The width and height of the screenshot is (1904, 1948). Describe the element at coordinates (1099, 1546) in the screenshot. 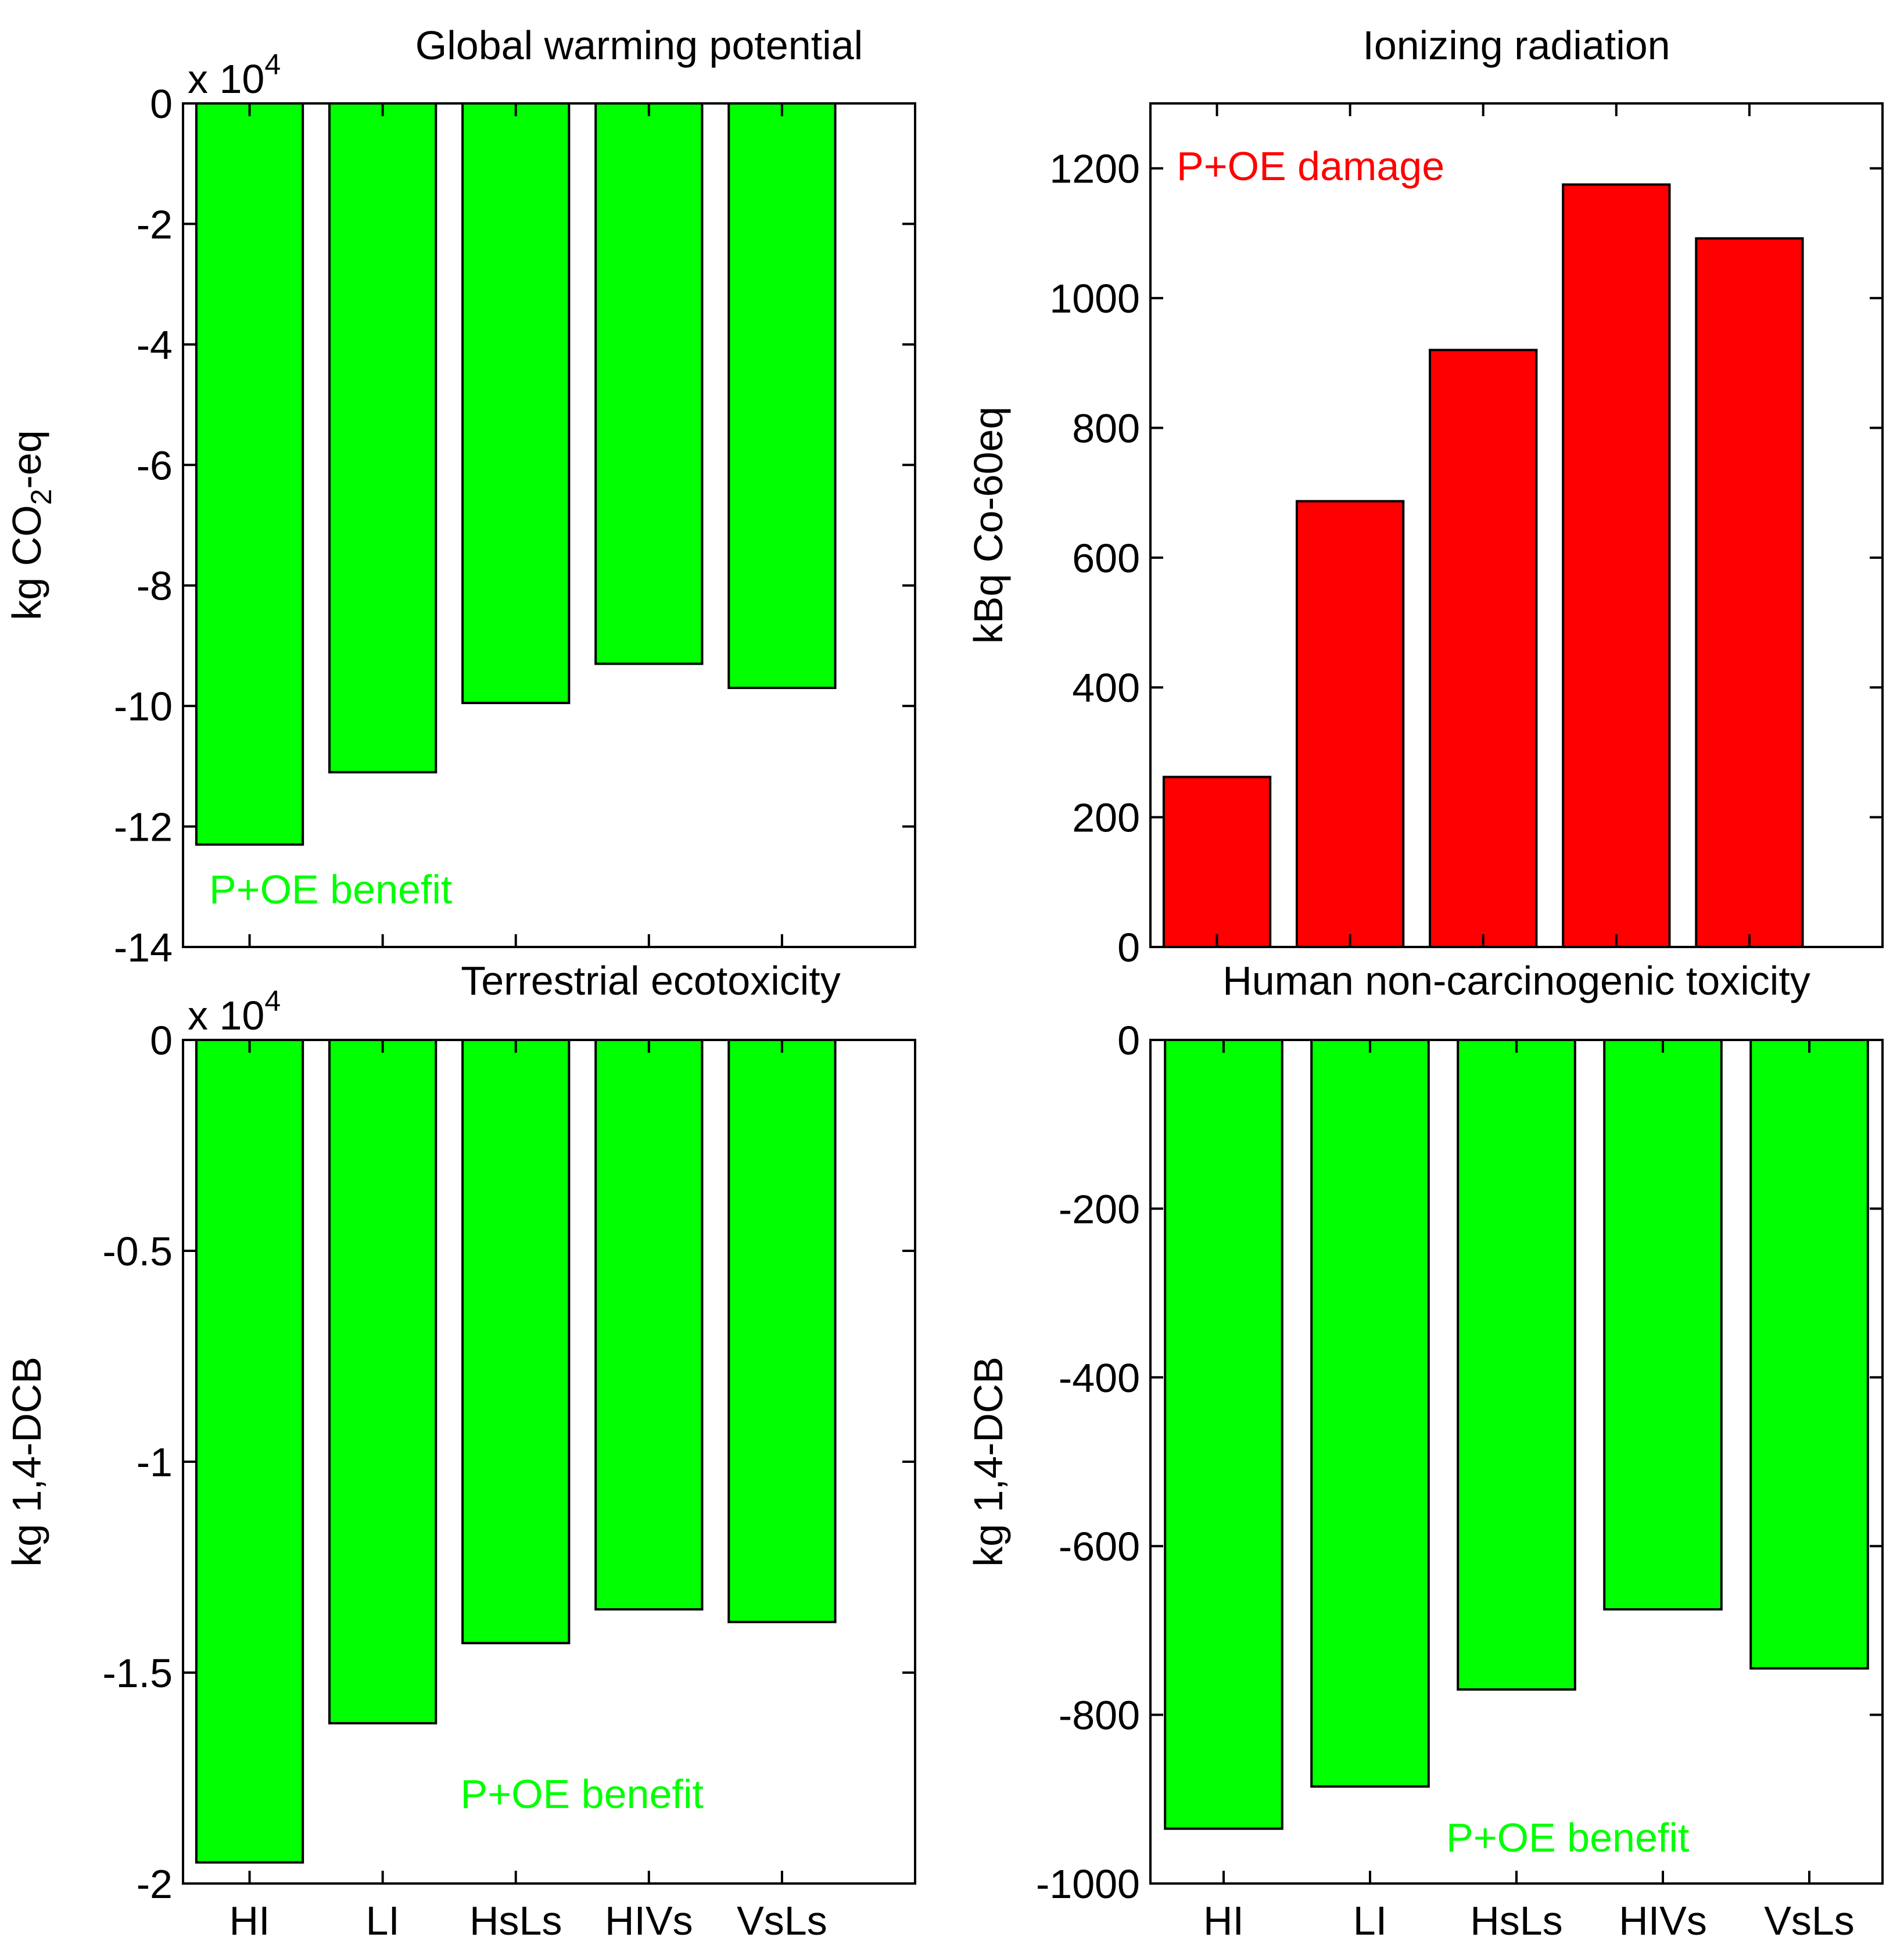

I see `y-tick-label: -600` at that location.